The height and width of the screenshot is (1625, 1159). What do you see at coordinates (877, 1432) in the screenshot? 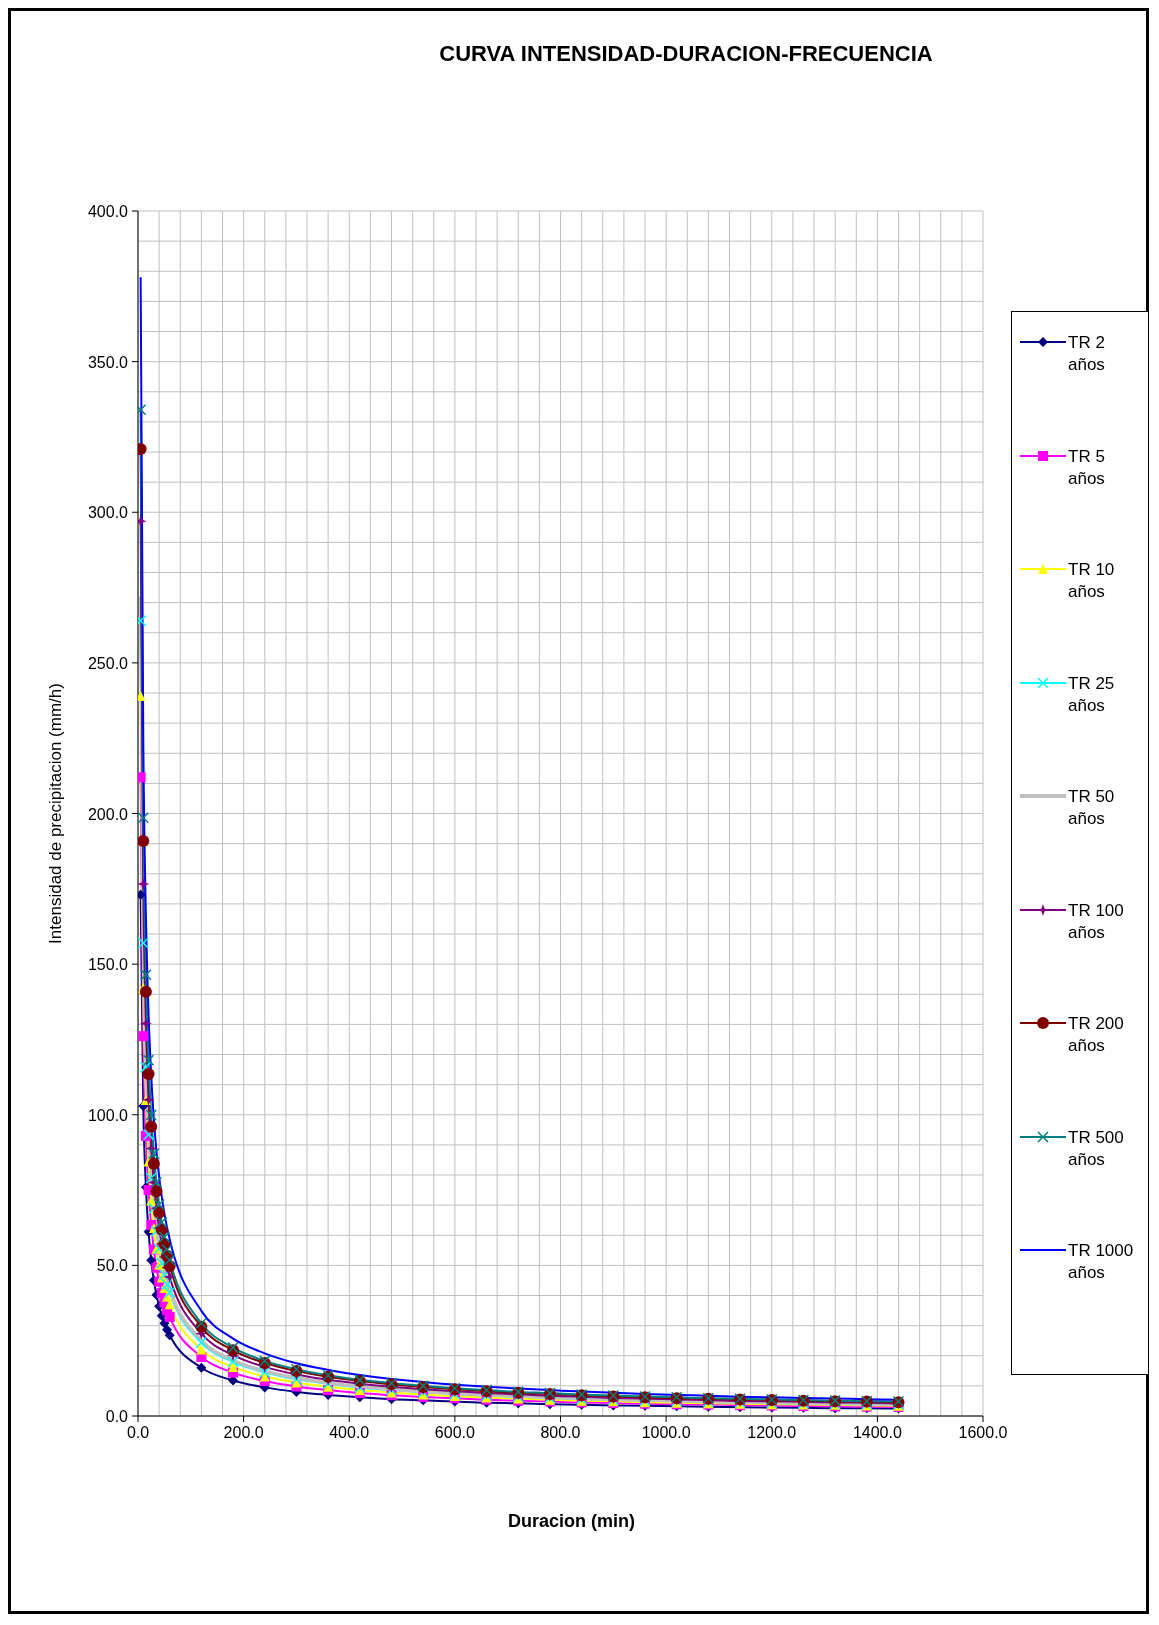
I see `x-tick-label: 1400.0` at bounding box center [877, 1432].